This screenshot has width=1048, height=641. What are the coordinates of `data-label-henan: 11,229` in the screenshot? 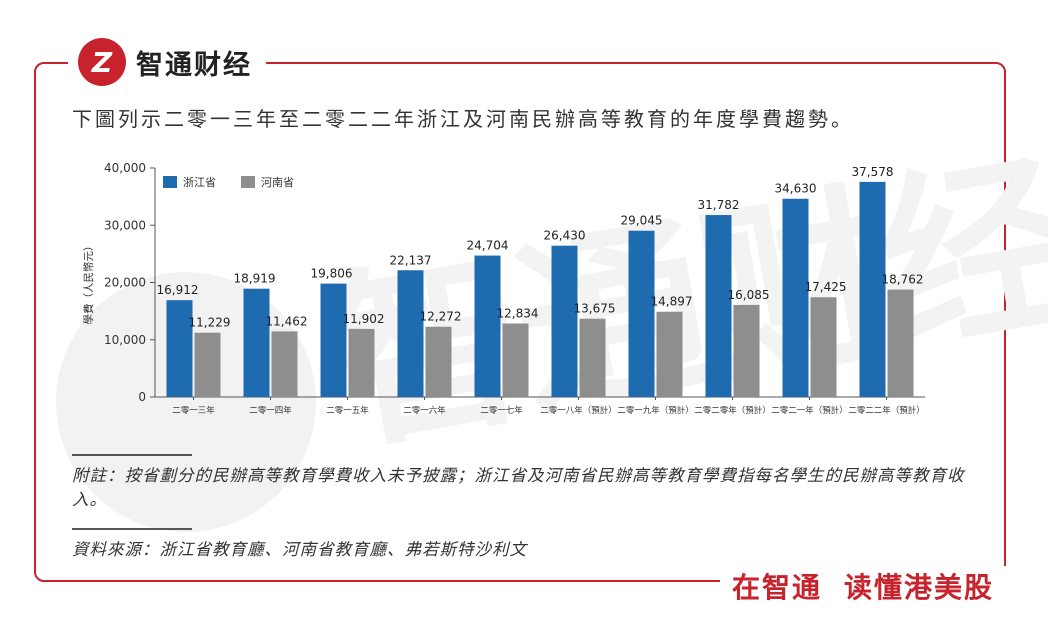 It's located at (210, 323).